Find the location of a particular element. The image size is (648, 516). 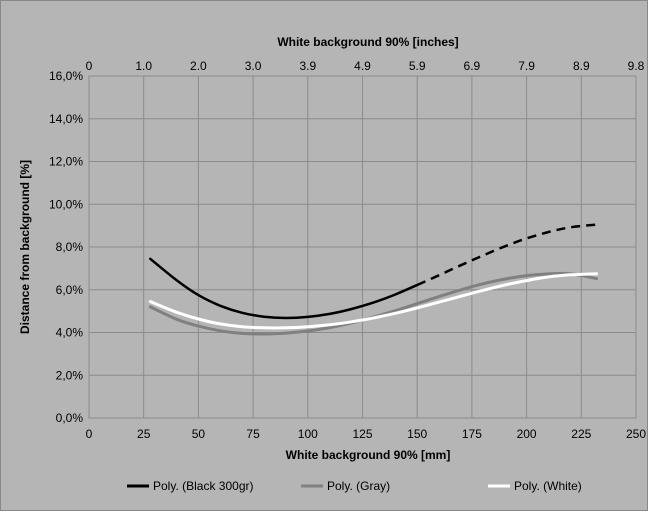

x2-tick-label: 3.9 is located at coordinates (307, 66).